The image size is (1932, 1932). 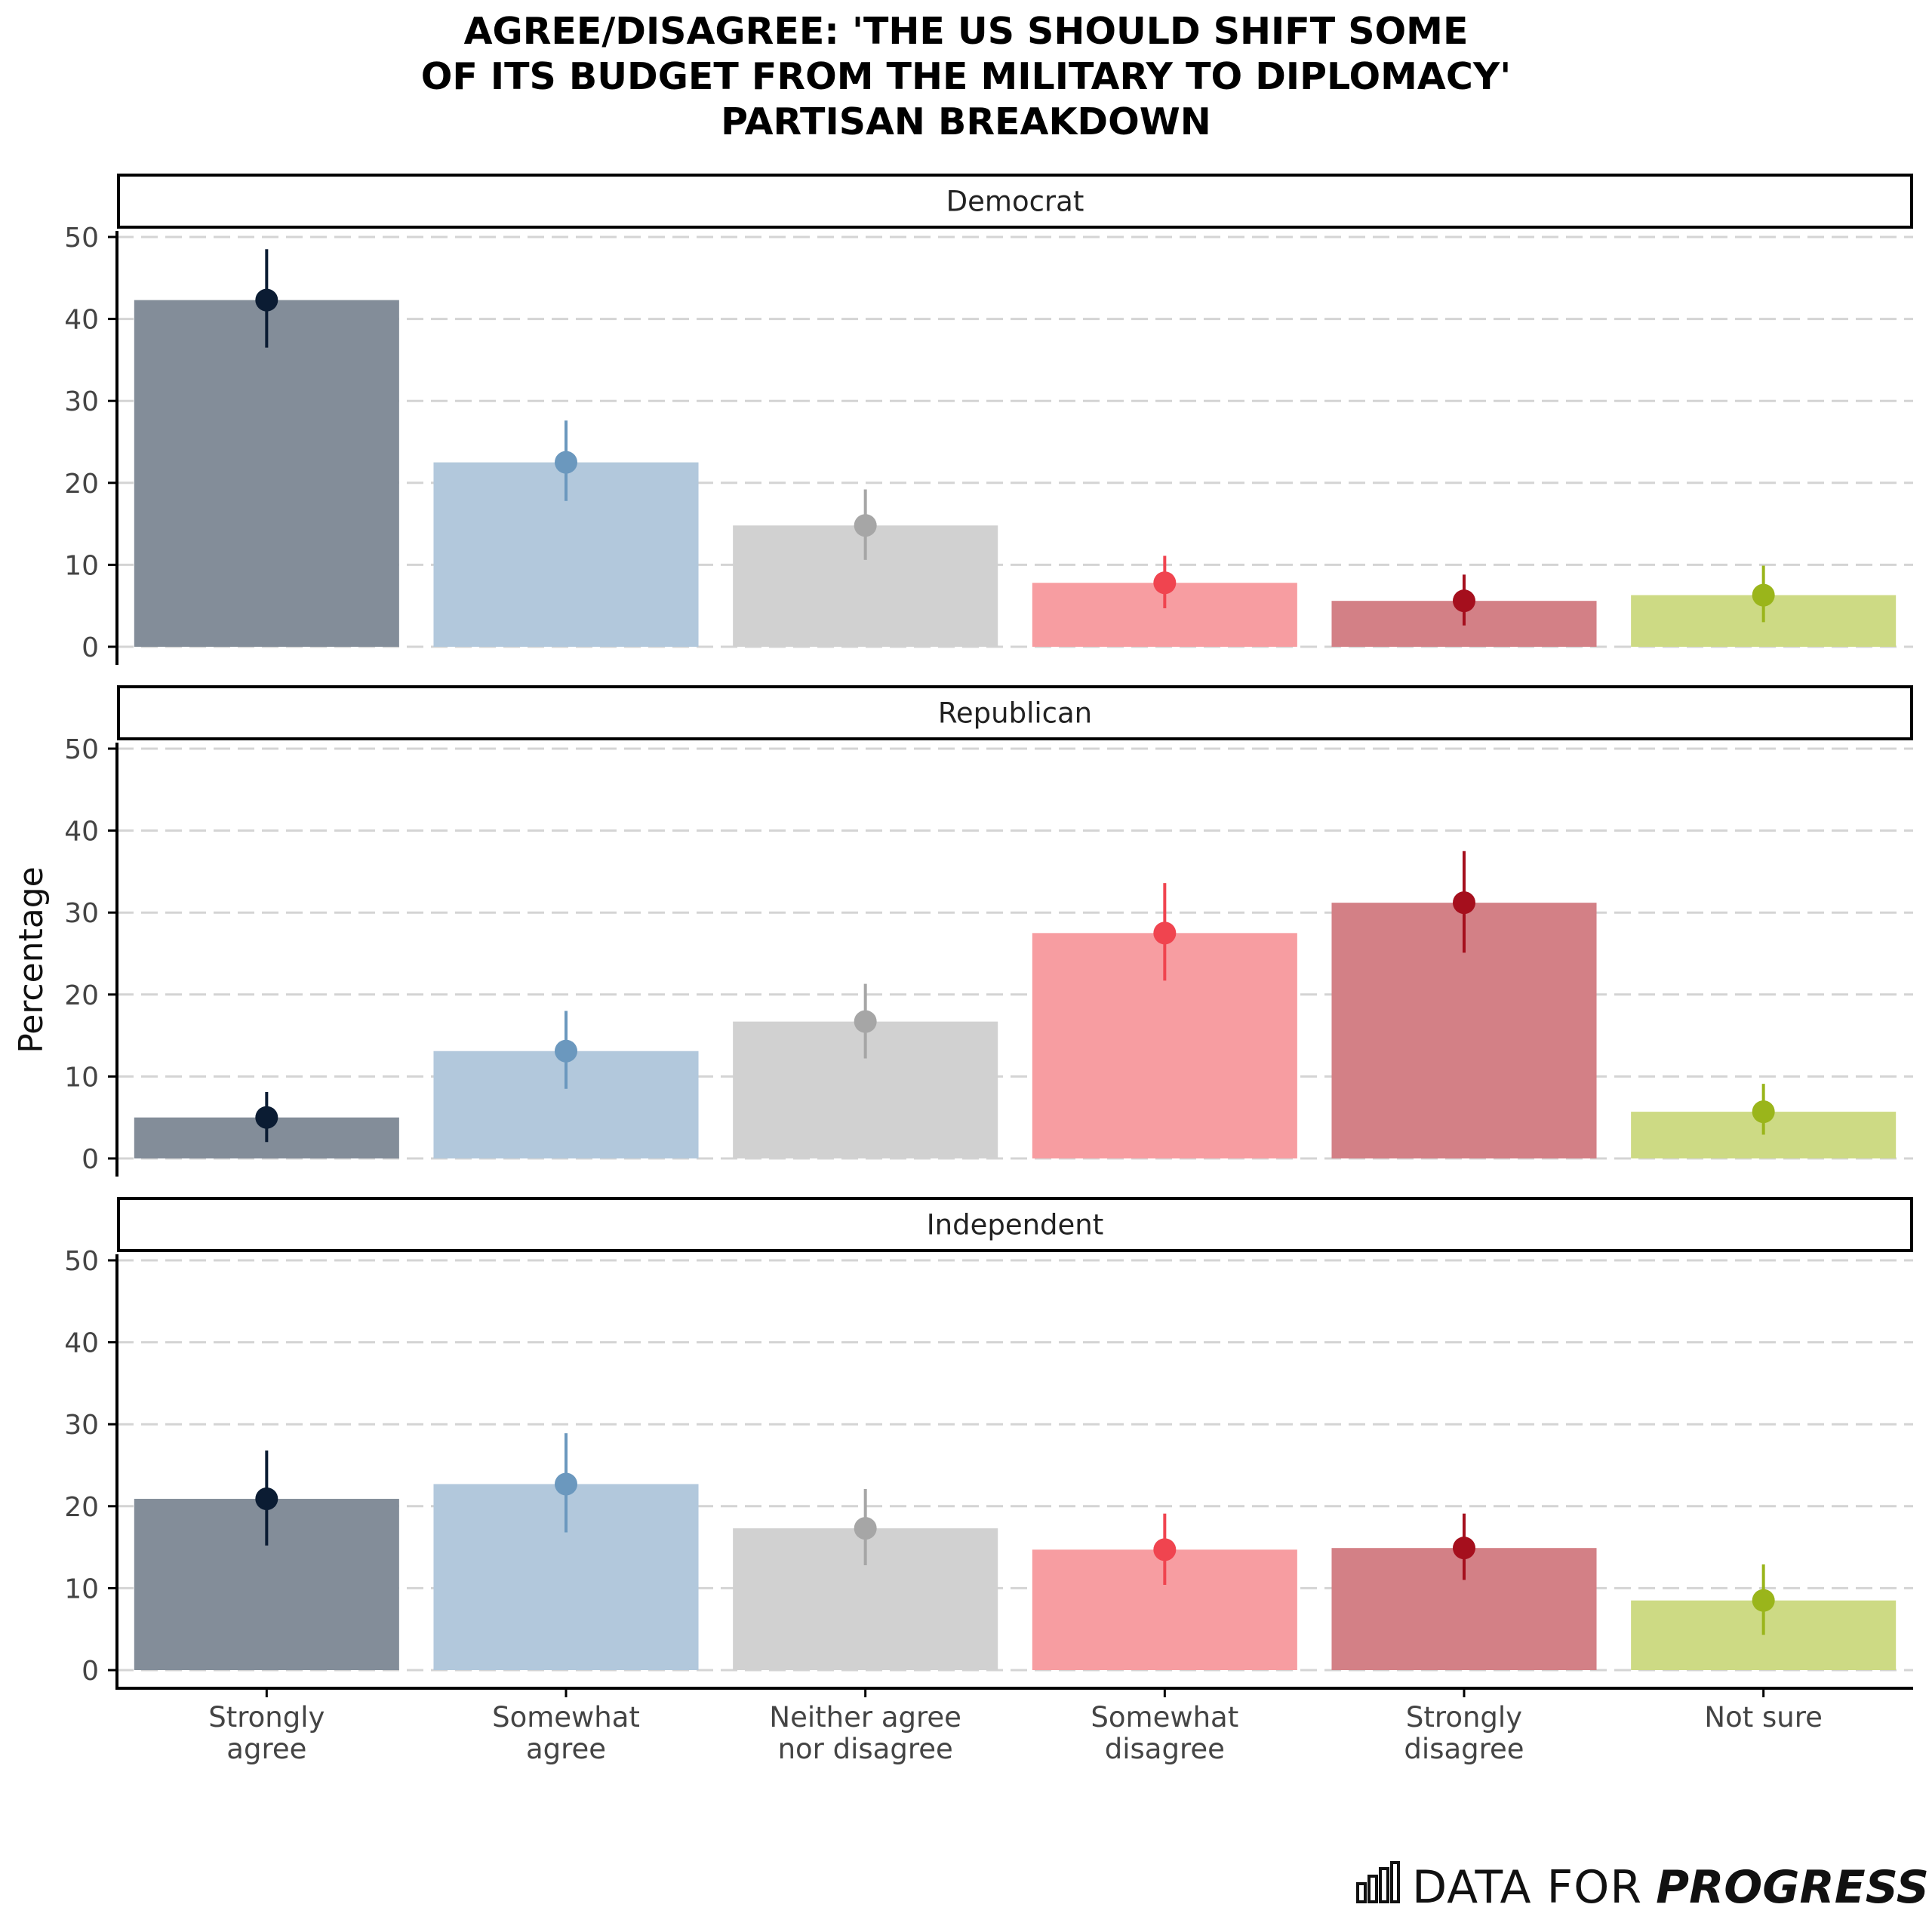 I want to click on y-axis-title: Percentage, so click(x=31, y=960).